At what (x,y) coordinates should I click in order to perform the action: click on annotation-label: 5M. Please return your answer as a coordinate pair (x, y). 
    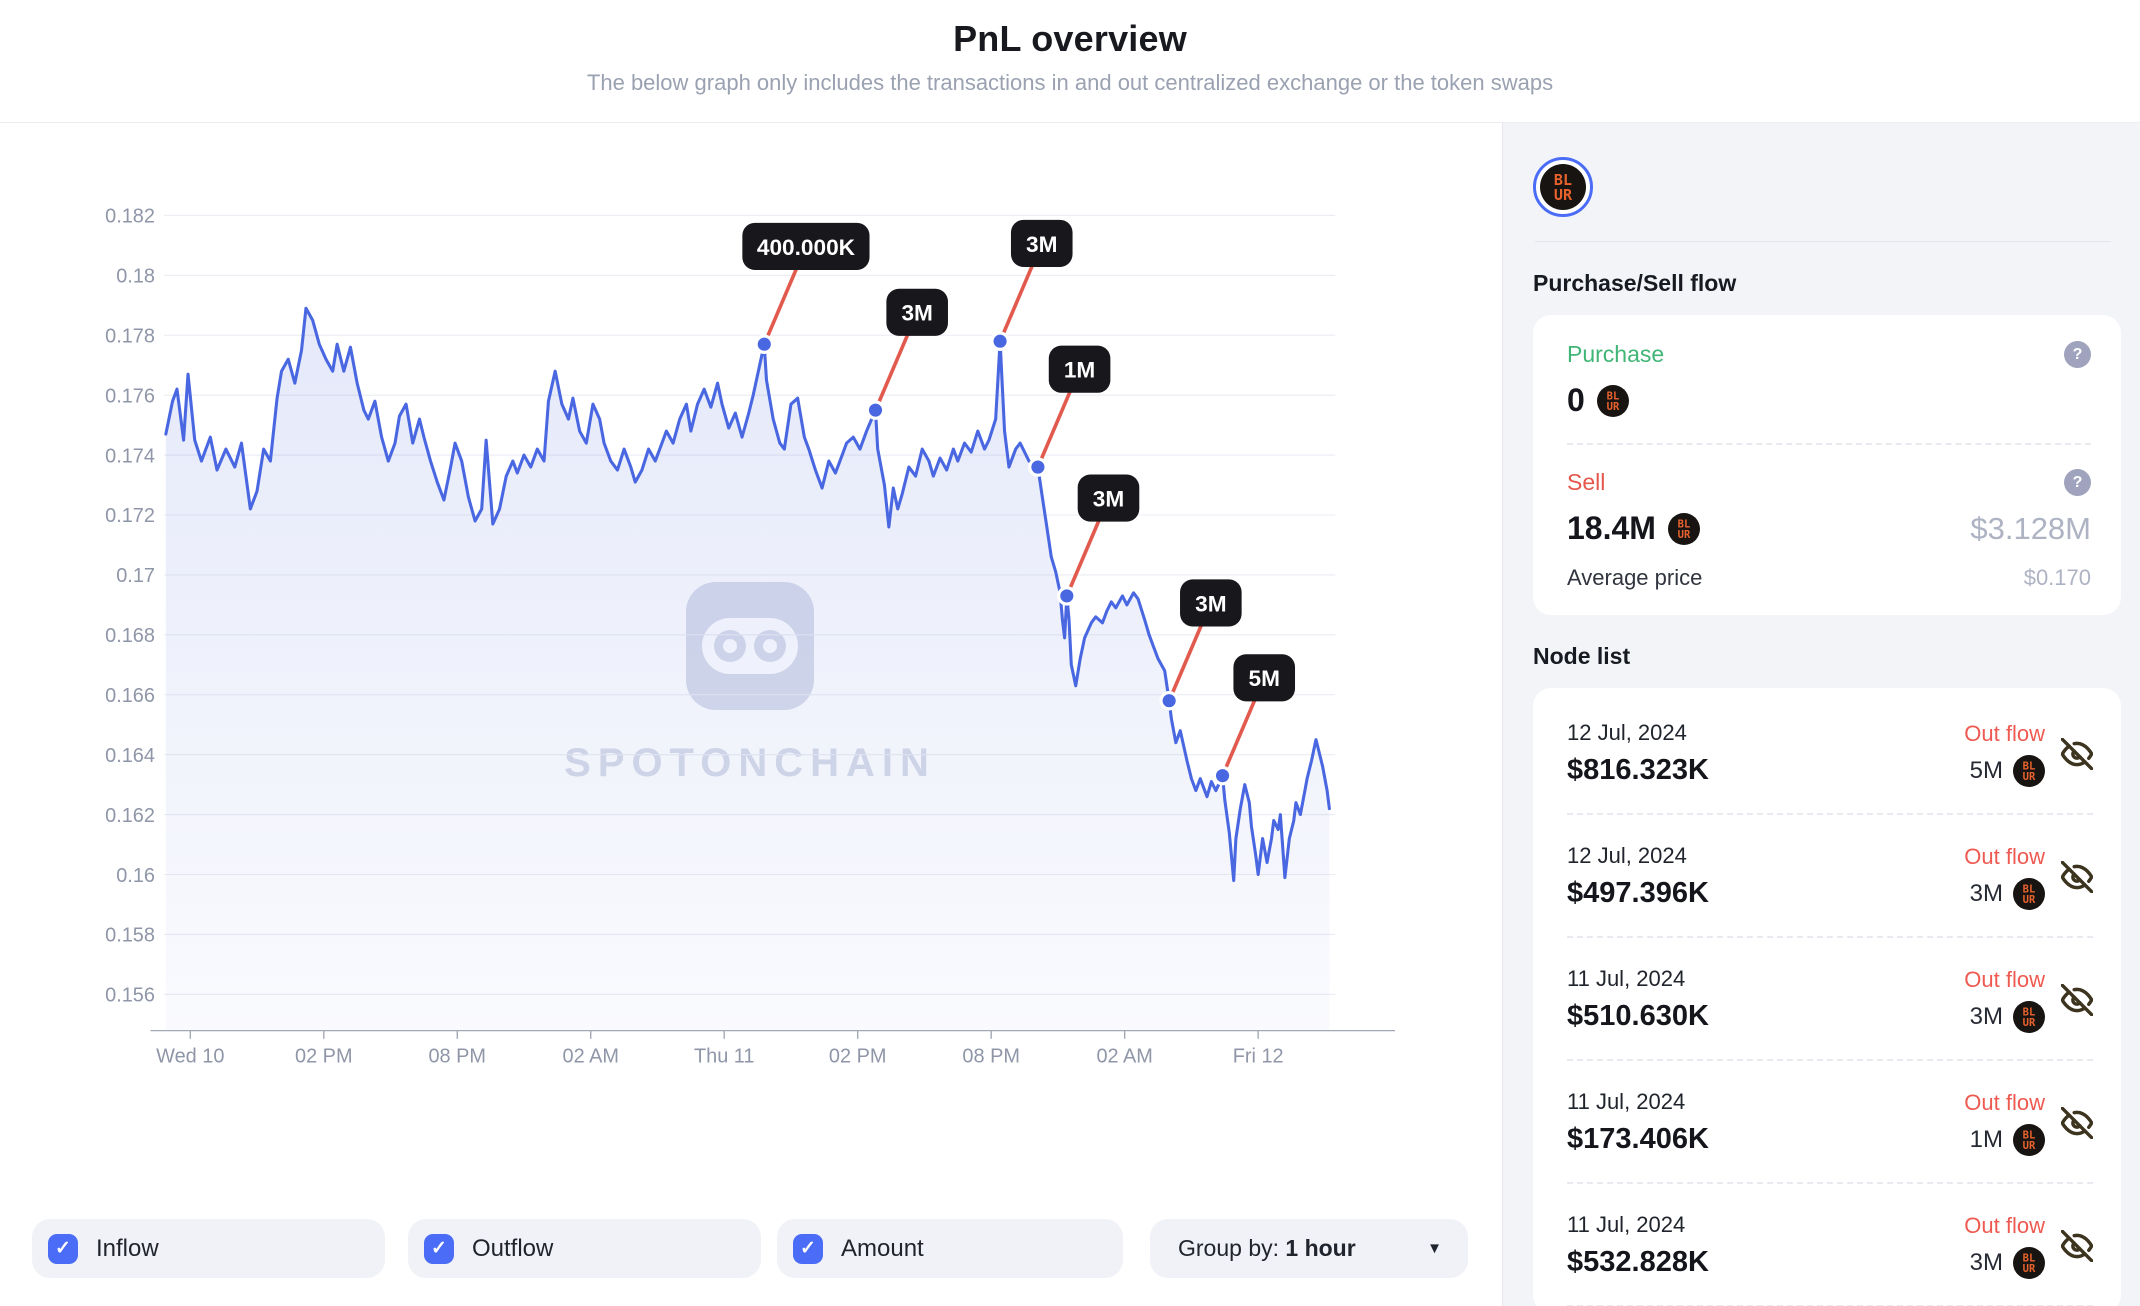
    Looking at the image, I should click on (1264, 678).